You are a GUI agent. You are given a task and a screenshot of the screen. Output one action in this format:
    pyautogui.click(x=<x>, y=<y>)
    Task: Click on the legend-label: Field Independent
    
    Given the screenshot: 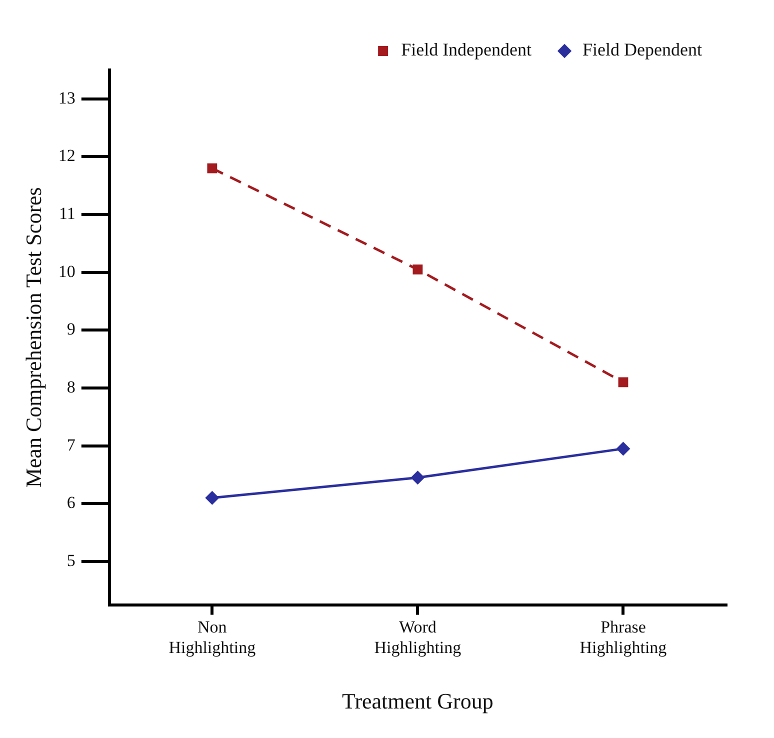 What is the action you would take?
    pyautogui.click(x=466, y=50)
    